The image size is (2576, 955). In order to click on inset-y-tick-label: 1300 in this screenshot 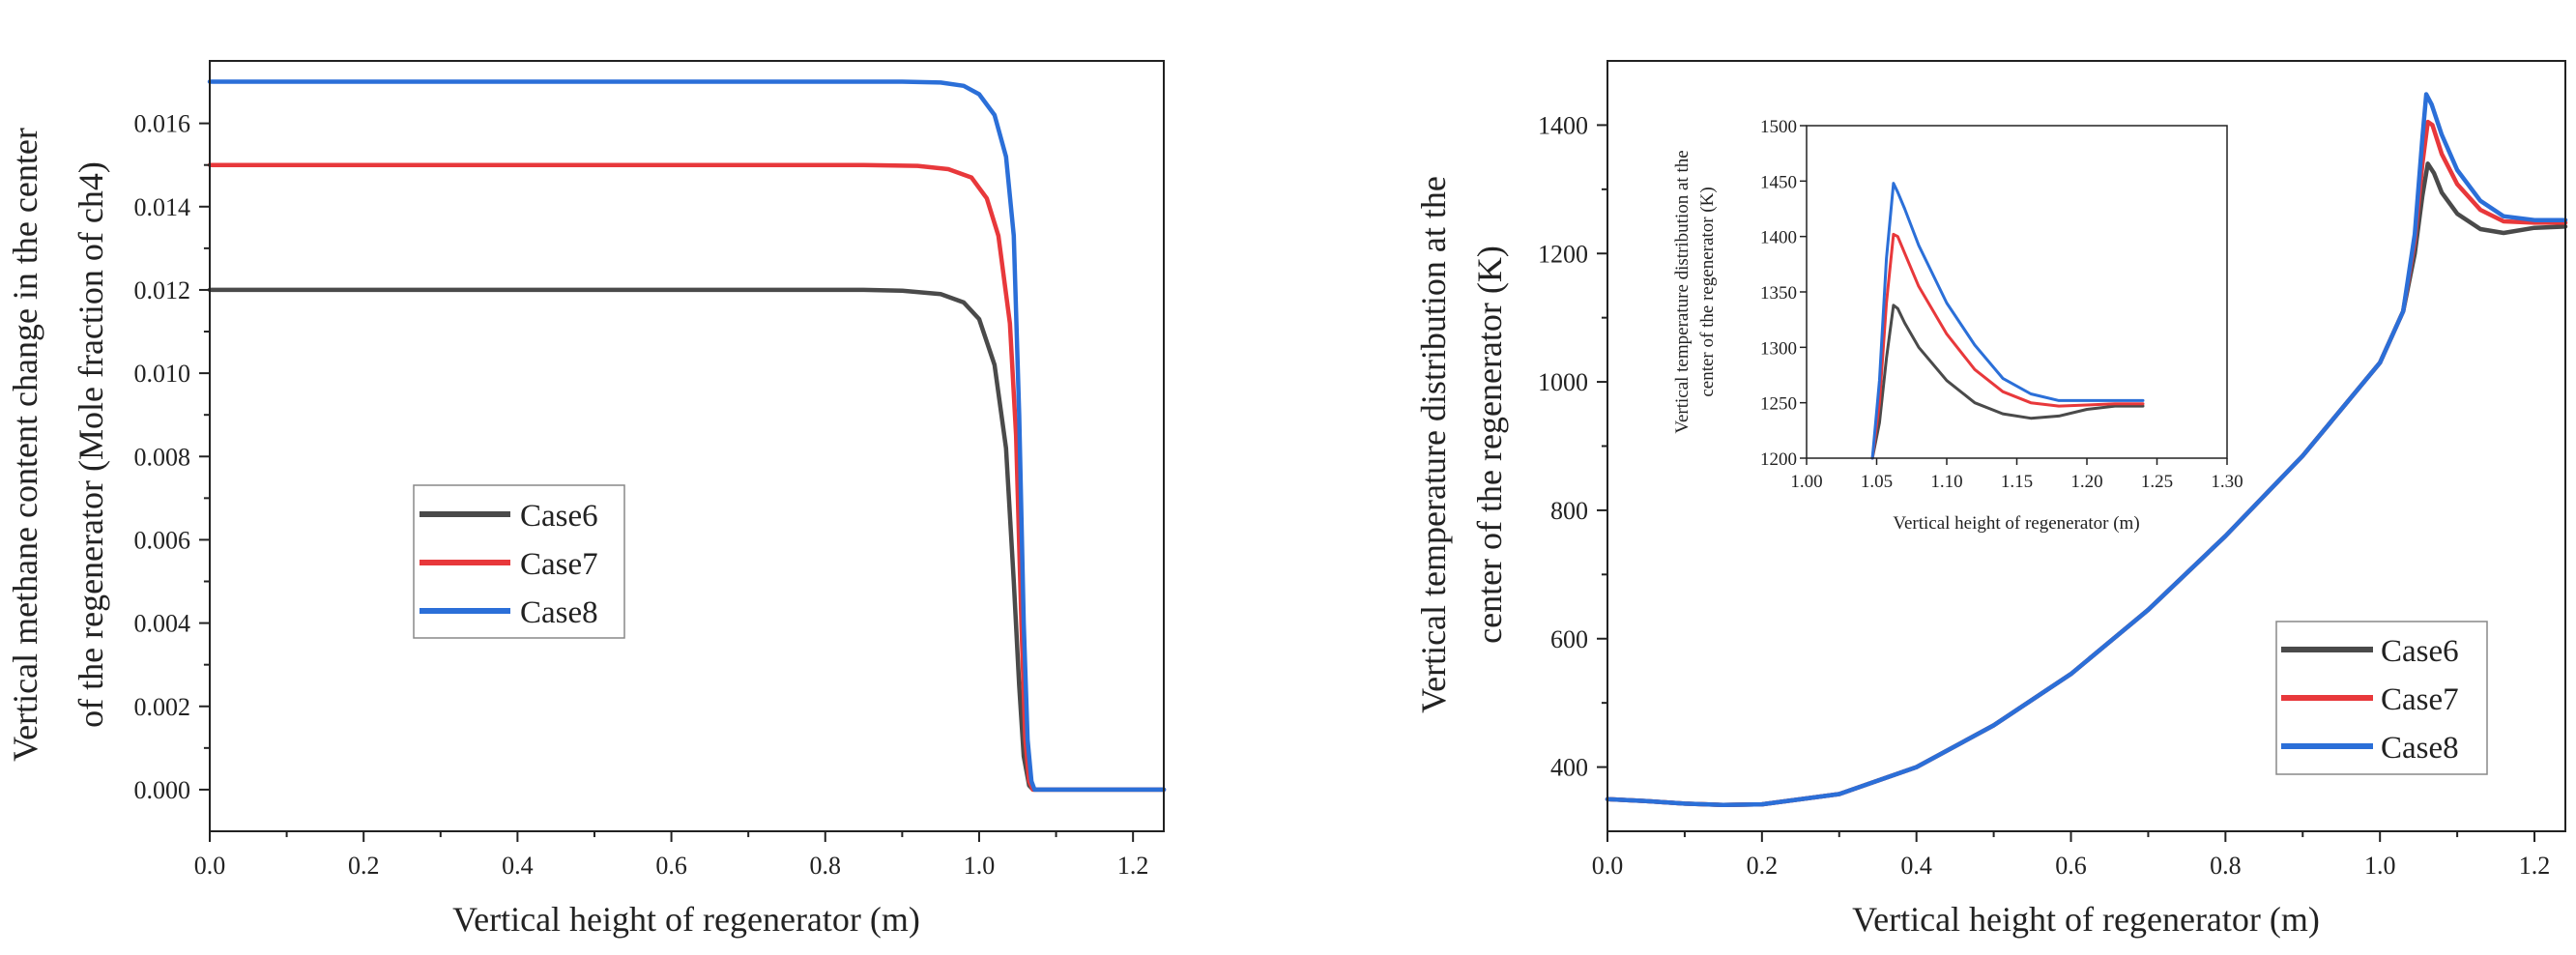, I will do `click(1778, 348)`.